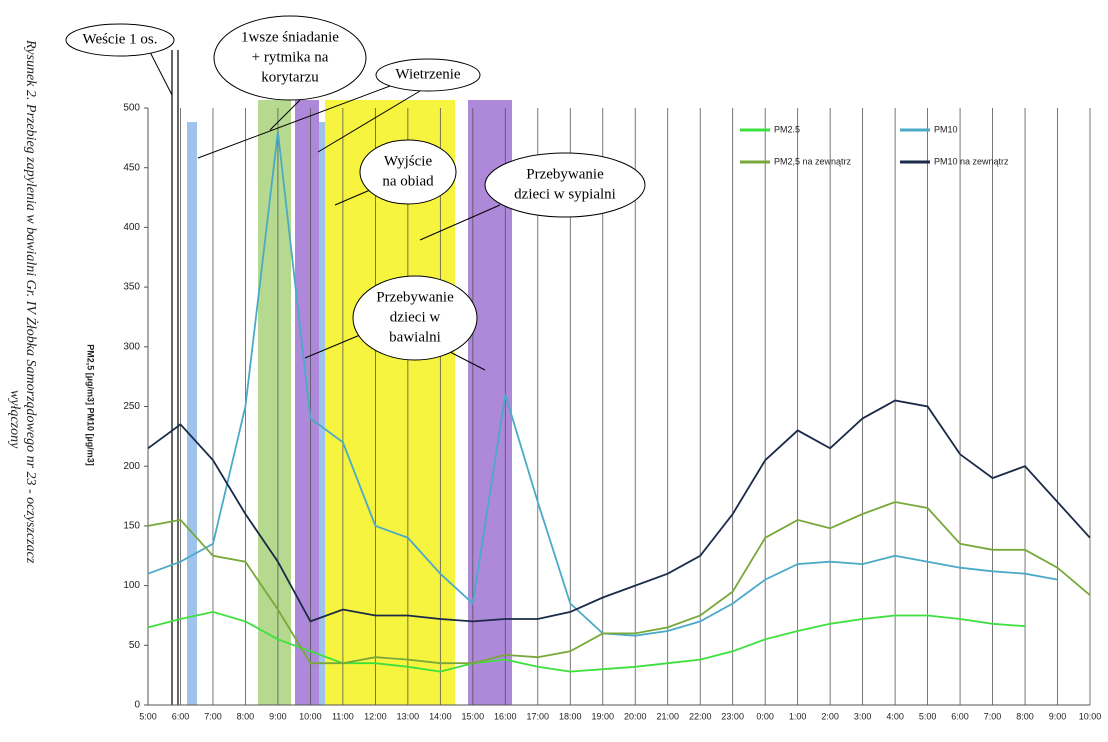  Describe the element at coordinates (586, 641) in the screenshot. I see `series-line` at that location.